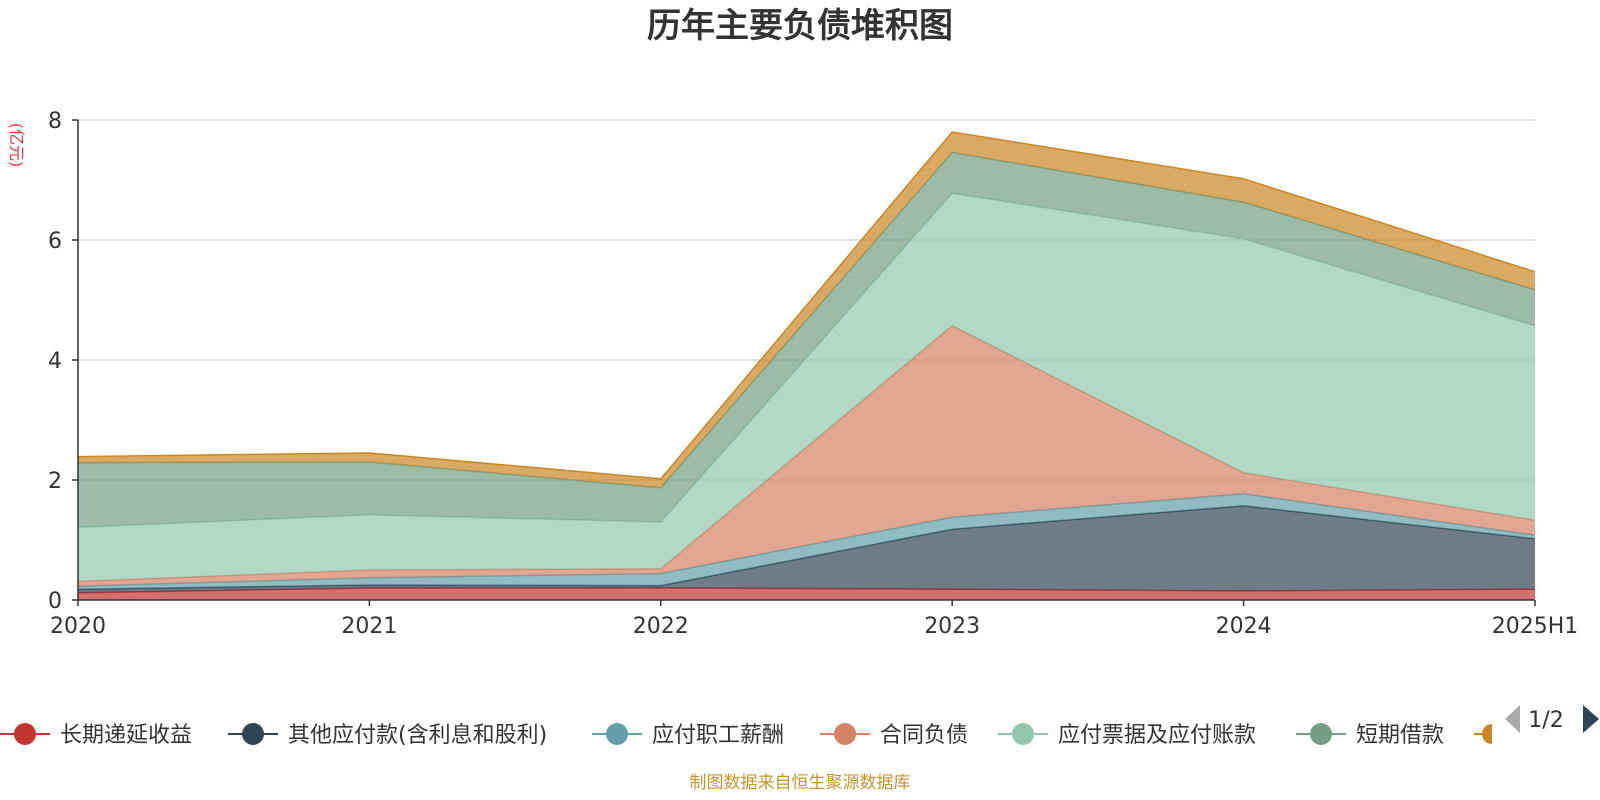 Image resolution: width=1600 pixels, height=800 pixels. Describe the element at coordinates (369, 626) in the screenshot. I see `x-tick-label: 2021` at that location.